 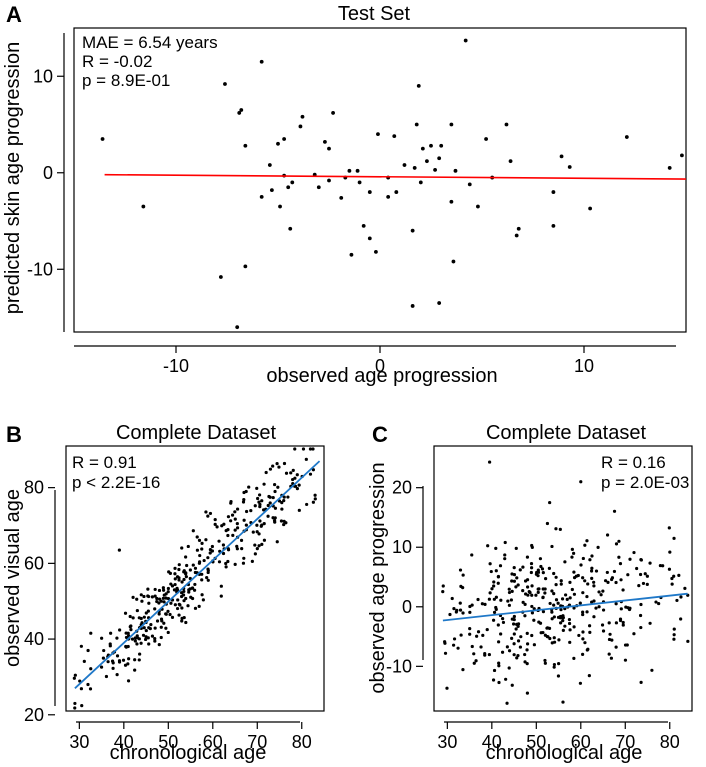 What do you see at coordinates (381, 376) in the screenshot?
I see `panel-a-x-axis-title: observed age progression` at bounding box center [381, 376].